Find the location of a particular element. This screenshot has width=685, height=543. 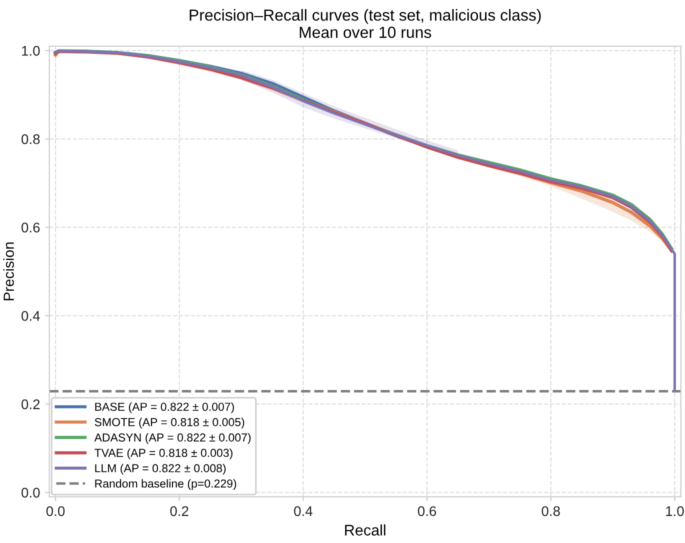

legend-label: ADASYN (AP = 0.822 ± 0.007) is located at coordinates (172, 438).